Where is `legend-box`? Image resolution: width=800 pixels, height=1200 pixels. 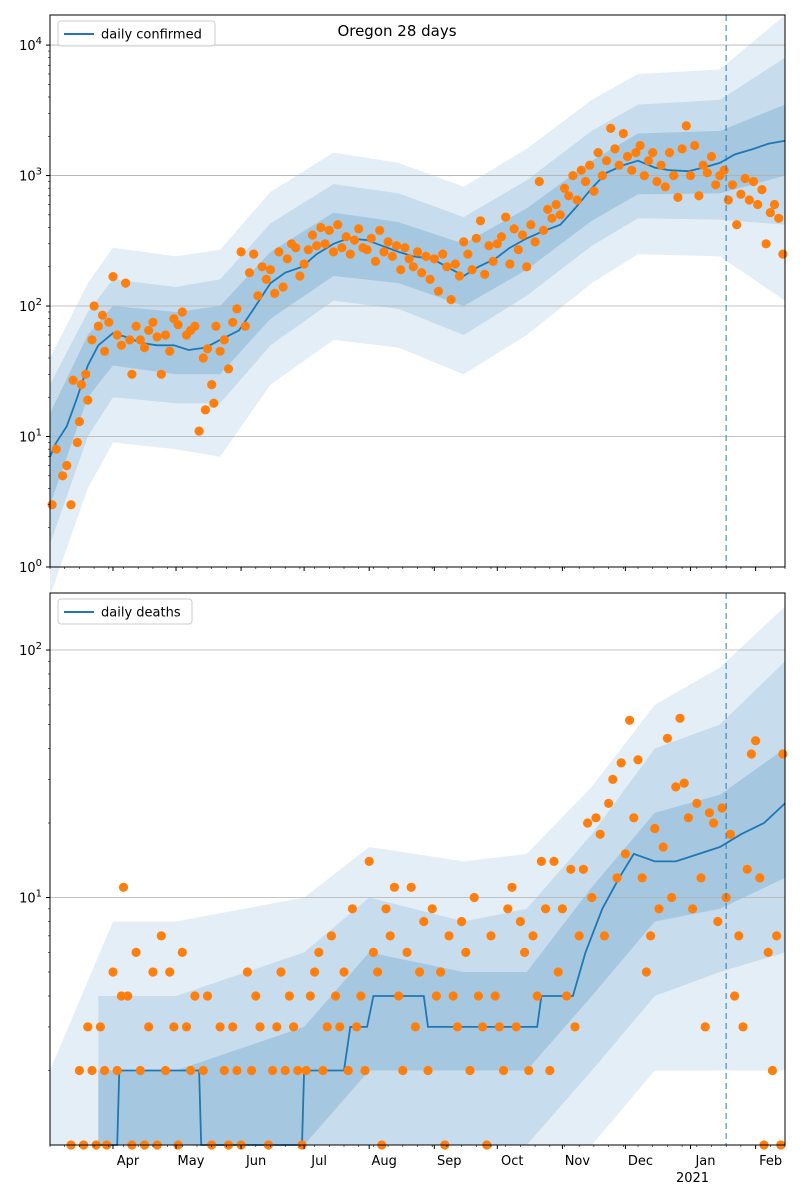
legend-box is located at coordinates (125, 611).